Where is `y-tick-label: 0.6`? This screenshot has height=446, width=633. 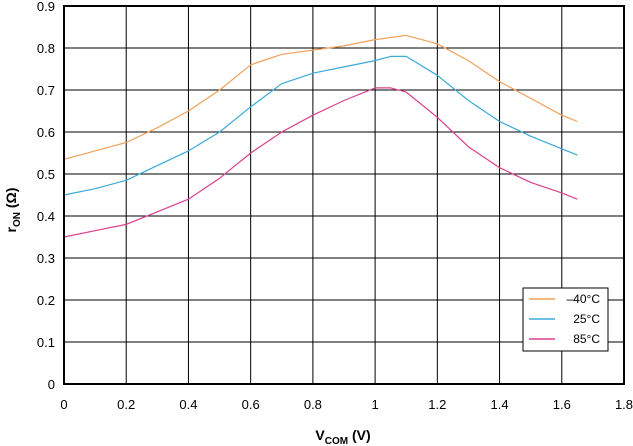
y-tick-label: 0.6 is located at coordinates (46, 132).